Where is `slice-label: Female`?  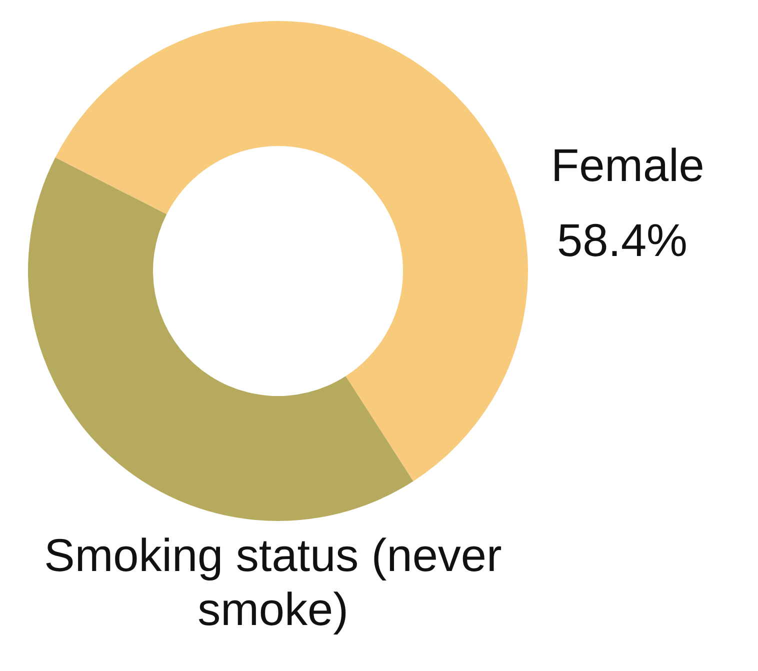 slice-label: Female is located at coordinates (627, 165).